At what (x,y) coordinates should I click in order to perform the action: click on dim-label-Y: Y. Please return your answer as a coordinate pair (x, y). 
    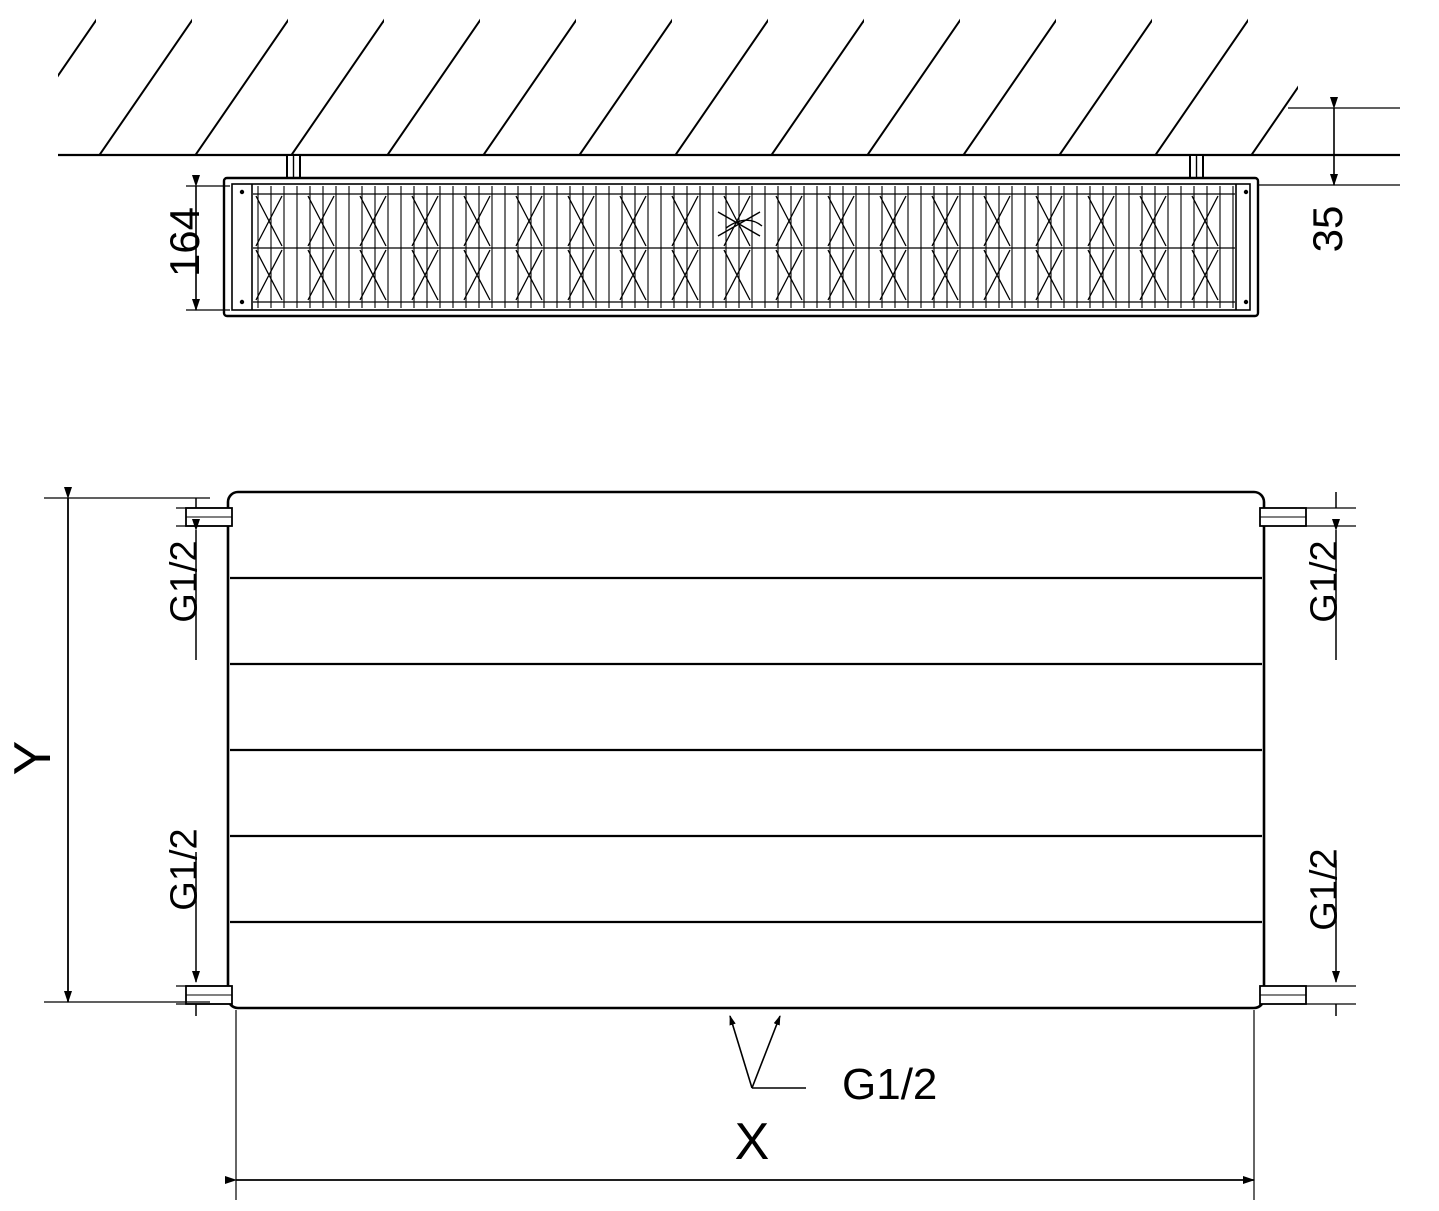
    Looking at the image, I should click on (33, 758).